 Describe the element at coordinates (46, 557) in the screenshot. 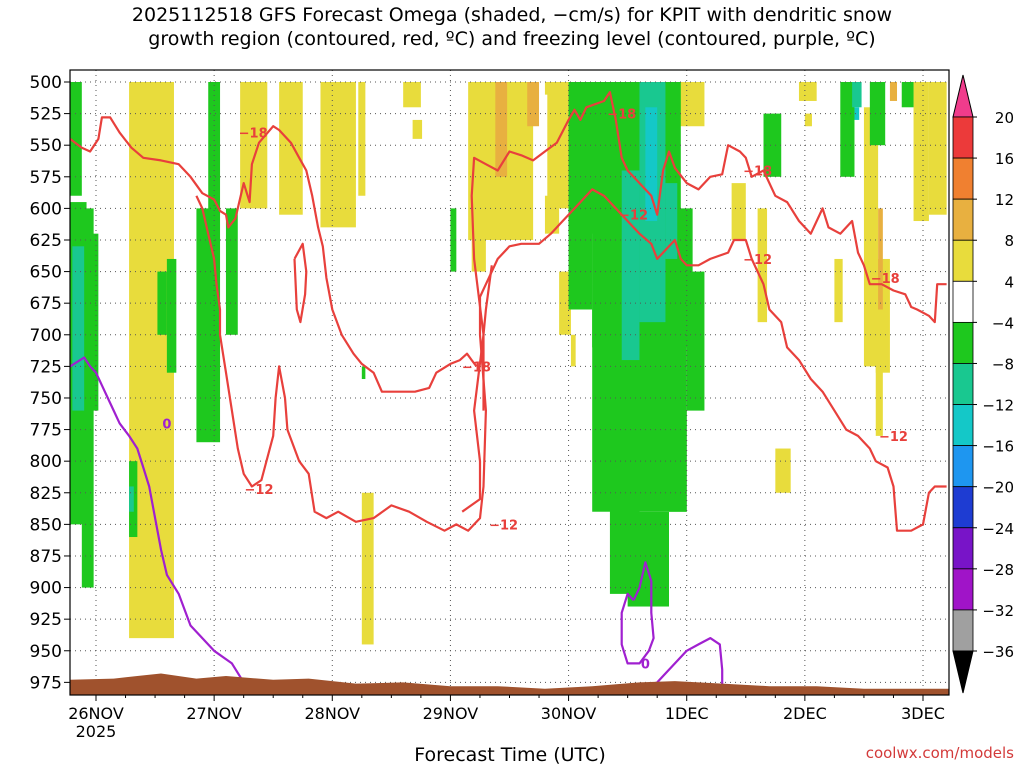

I see `y-tick-label-875: 875` at that location.